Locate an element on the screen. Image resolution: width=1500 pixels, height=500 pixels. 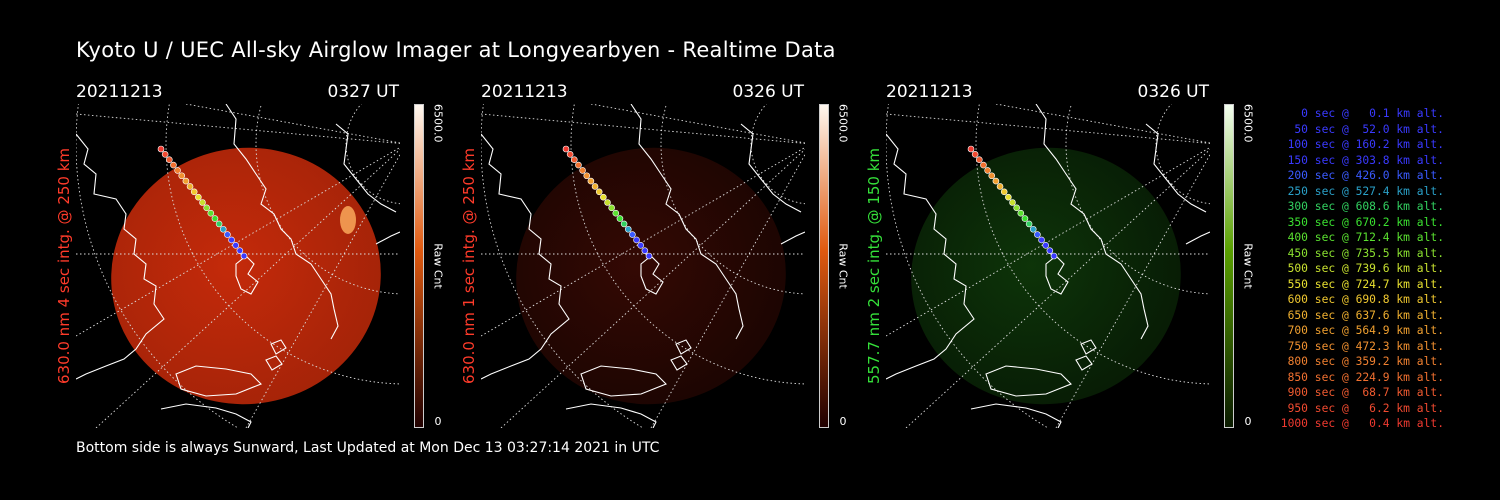
legend-row: 350 sec @ 670.2 km alt. is located at coordinates (1365, 222).